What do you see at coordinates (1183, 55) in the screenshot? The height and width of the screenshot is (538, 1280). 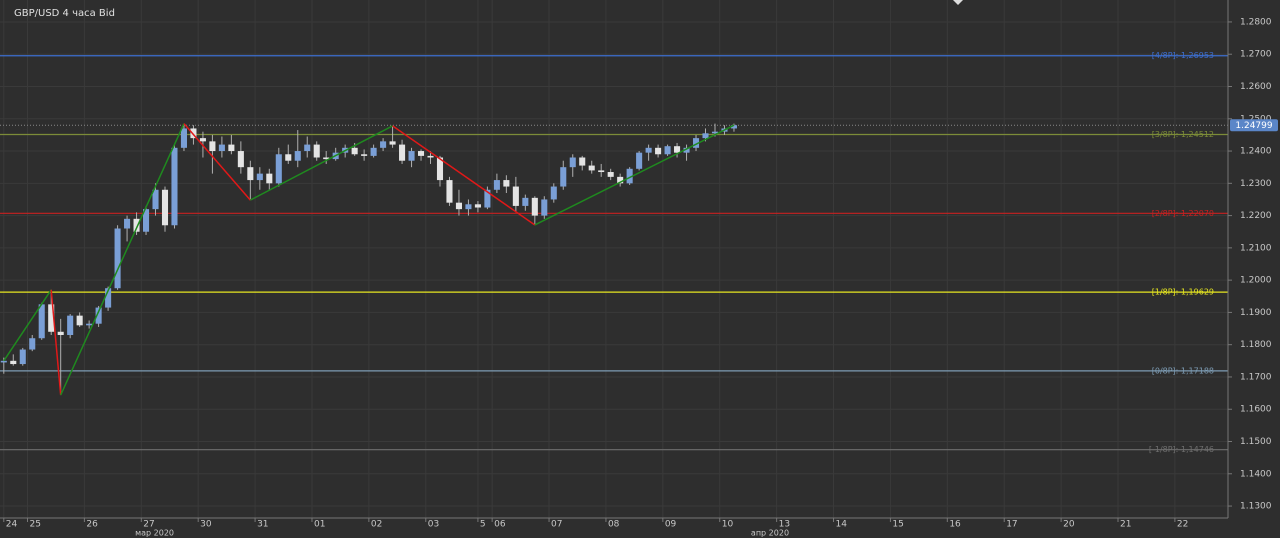 I see `level-label: [4/8P]: 1,26953` at bounding box center [1183, 55].